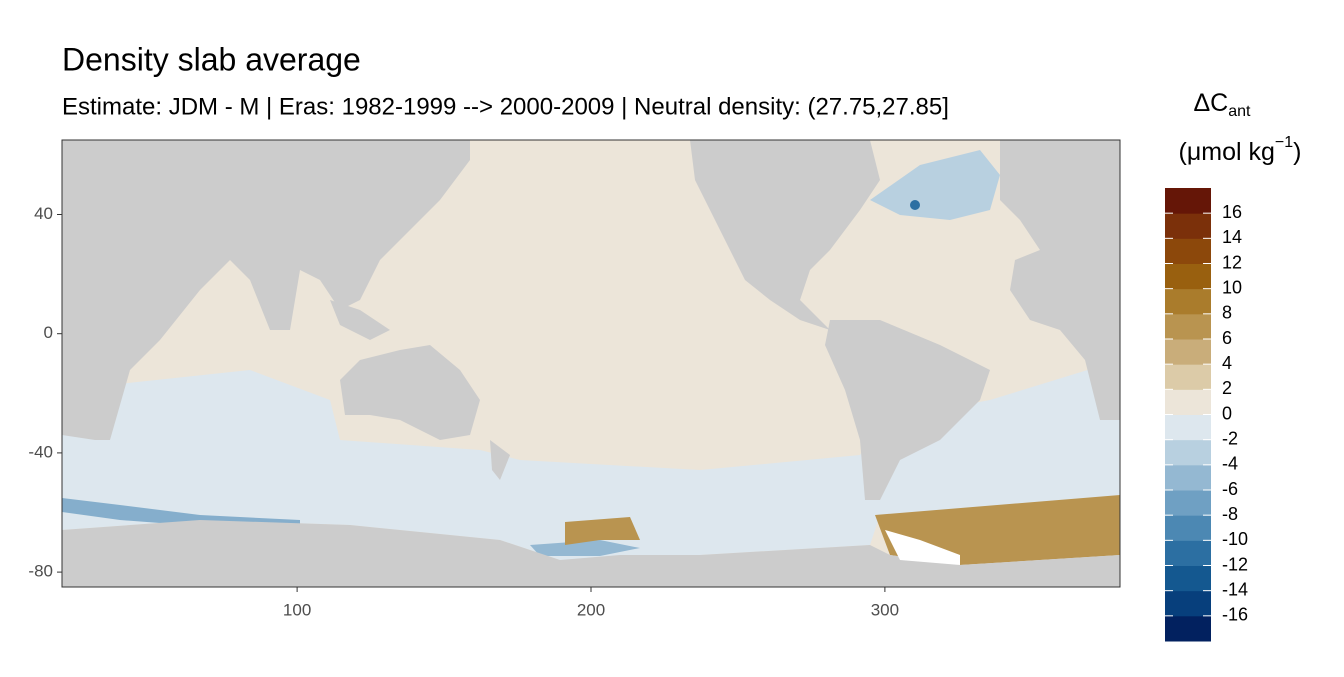 This screenshot has height=677, width=1344. I want to click on colorbar-label: -14, so click(1235, 589).